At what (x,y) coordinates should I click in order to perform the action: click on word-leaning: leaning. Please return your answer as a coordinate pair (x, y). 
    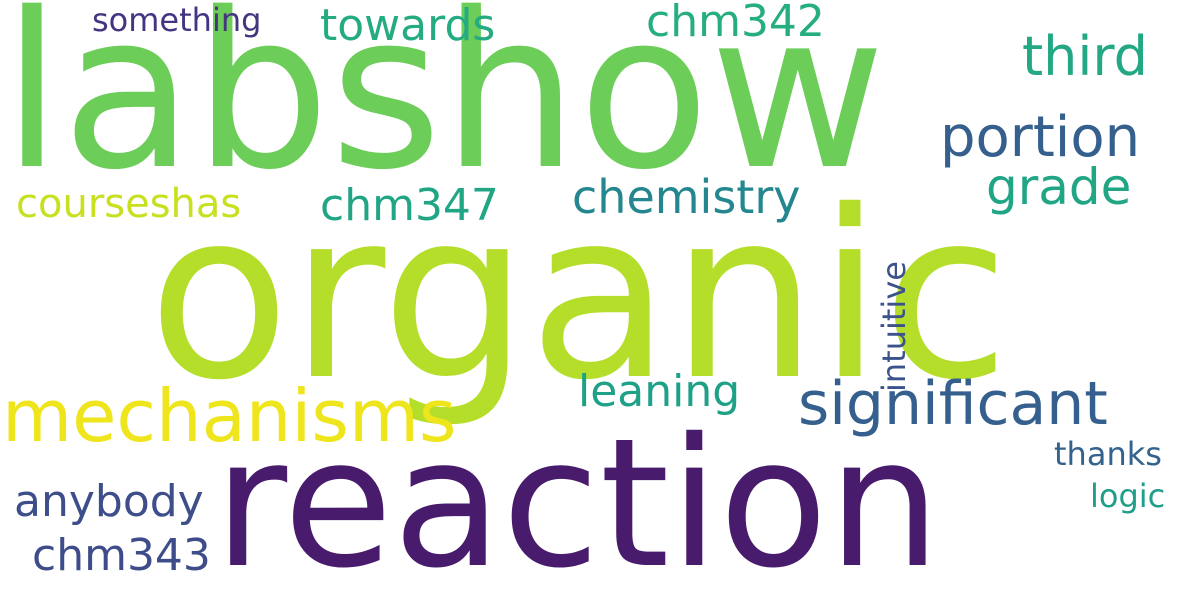
    Looking at the image, I should click on (659, 391).